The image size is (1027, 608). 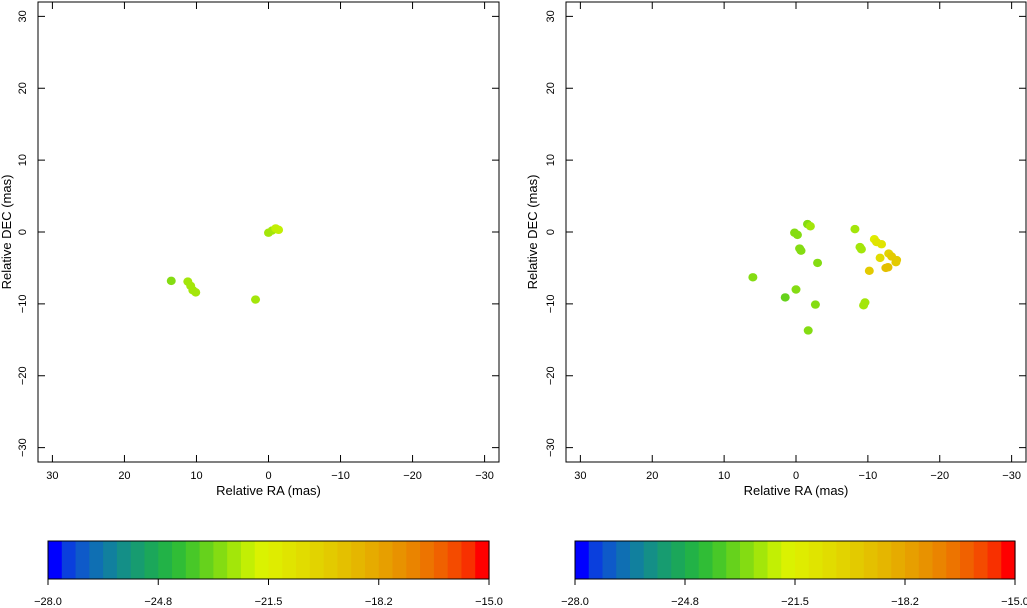 I want to click on x-tick-label: 20, so click(x=124, y=476).